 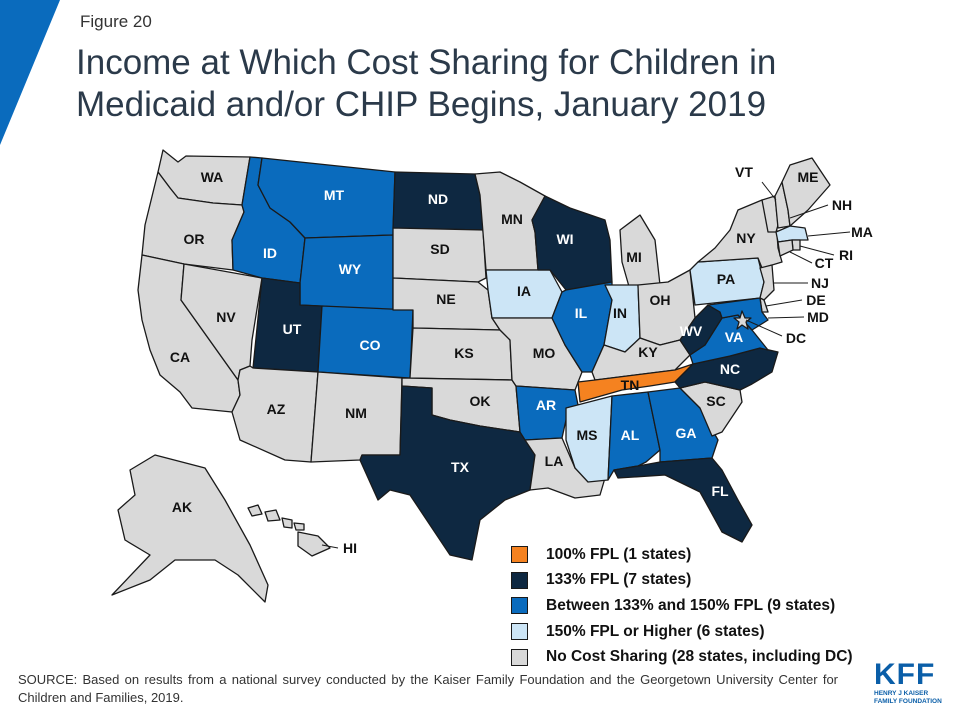 What do you see at coordinates (182, 507) in the screenshot?
I see `label-AK: AK` at bounding box center [182, 507].